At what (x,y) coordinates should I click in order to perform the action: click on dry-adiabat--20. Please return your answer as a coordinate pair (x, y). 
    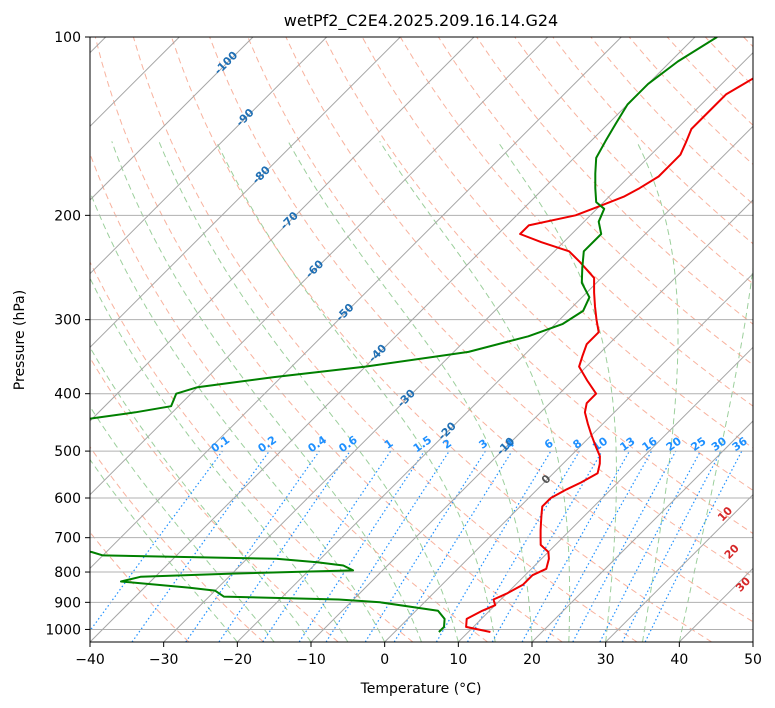
    Looking at the image, I should click on (177, 544).